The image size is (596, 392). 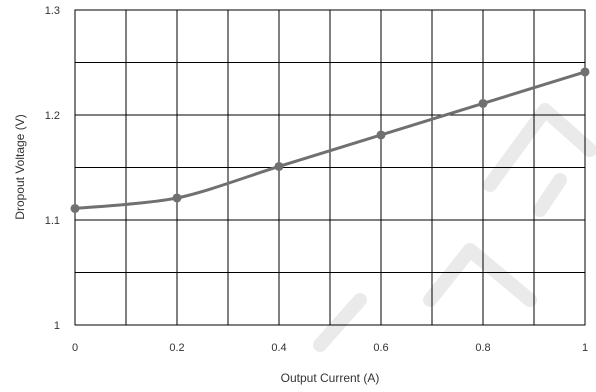 What do you see at coordinates (57, 326) in the screenshot?
I see `y-tick-label: 1` at bounding box center [57, 326].